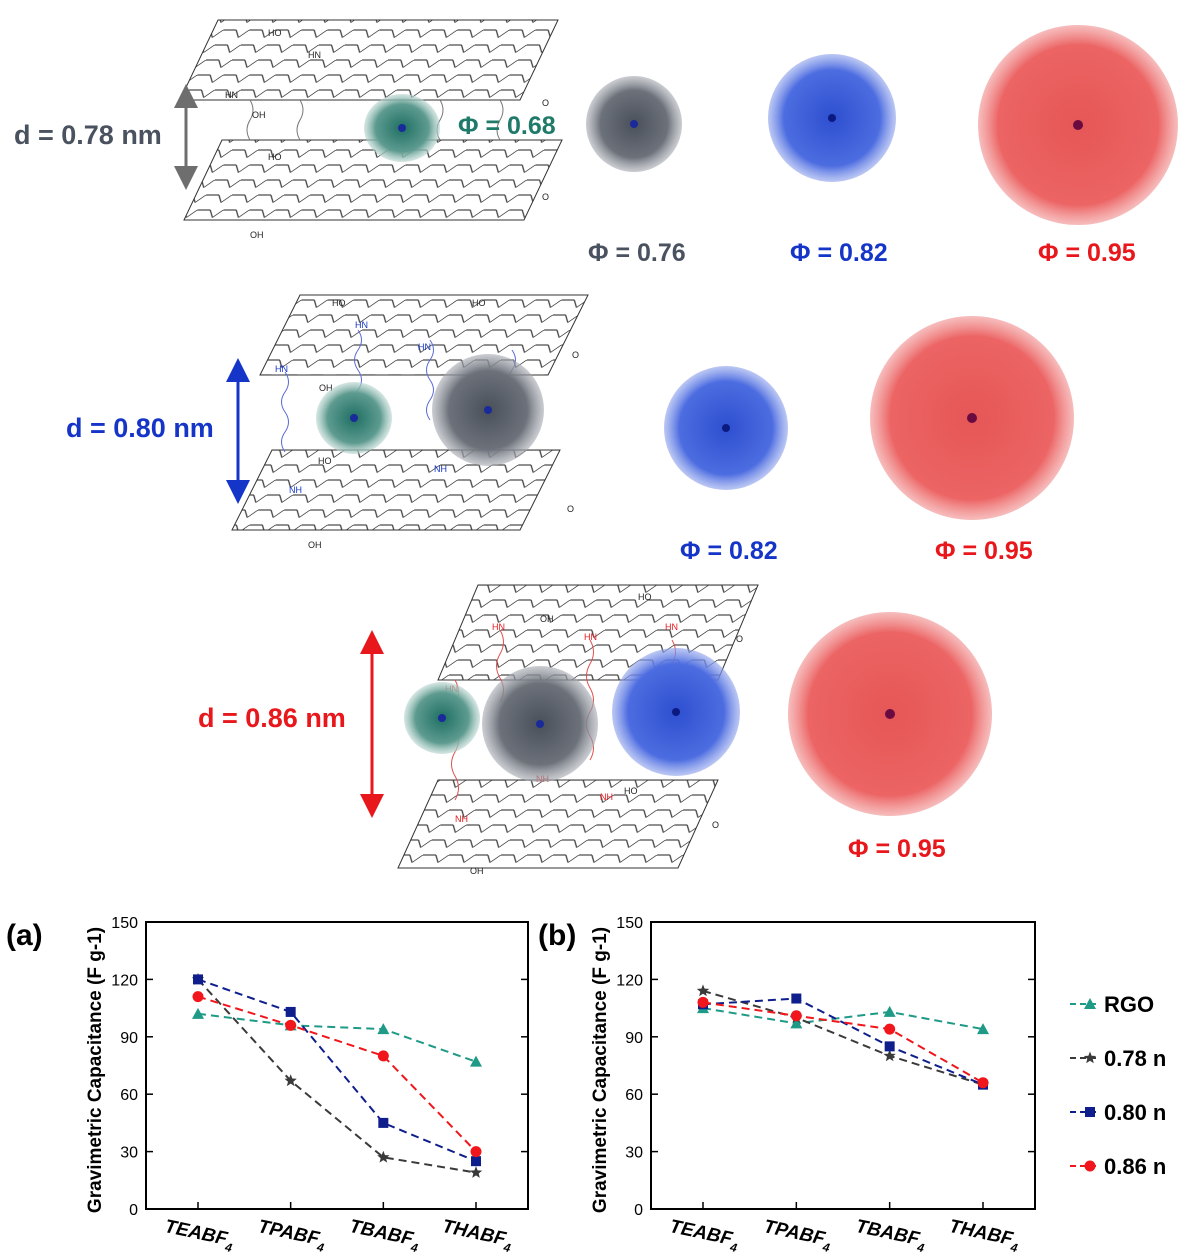 This screenshot has width=1185, height=1257. I want to click on plot-area-a: 0 30 60 90 120 150 TEABF4 TPABF4 TBABF4 THABF4, so click(320, 1085).